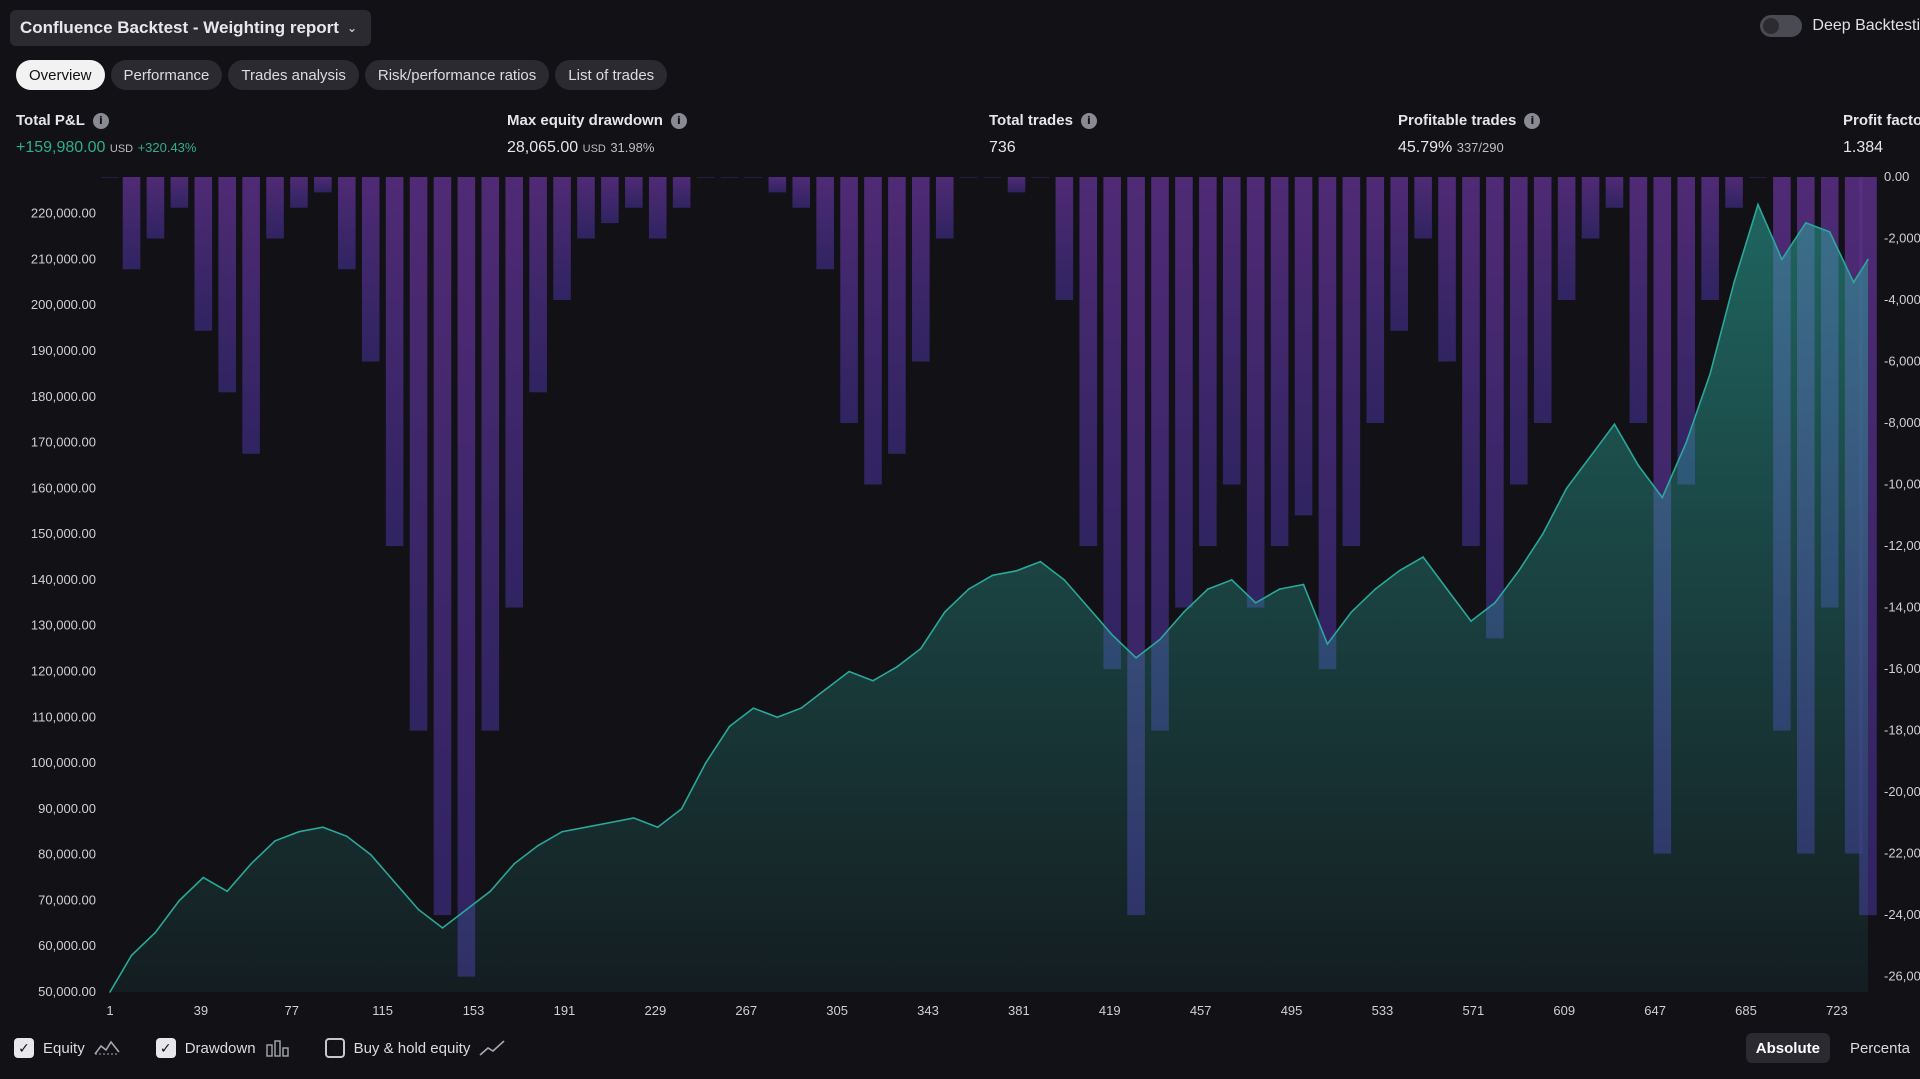 The height and width of the screenshot is (1079, 1920). What do you see at coordinates (1110, 1010) in the screenshot?
I see `x-axis-tick: 419` at bounding box center [1110, 1010].